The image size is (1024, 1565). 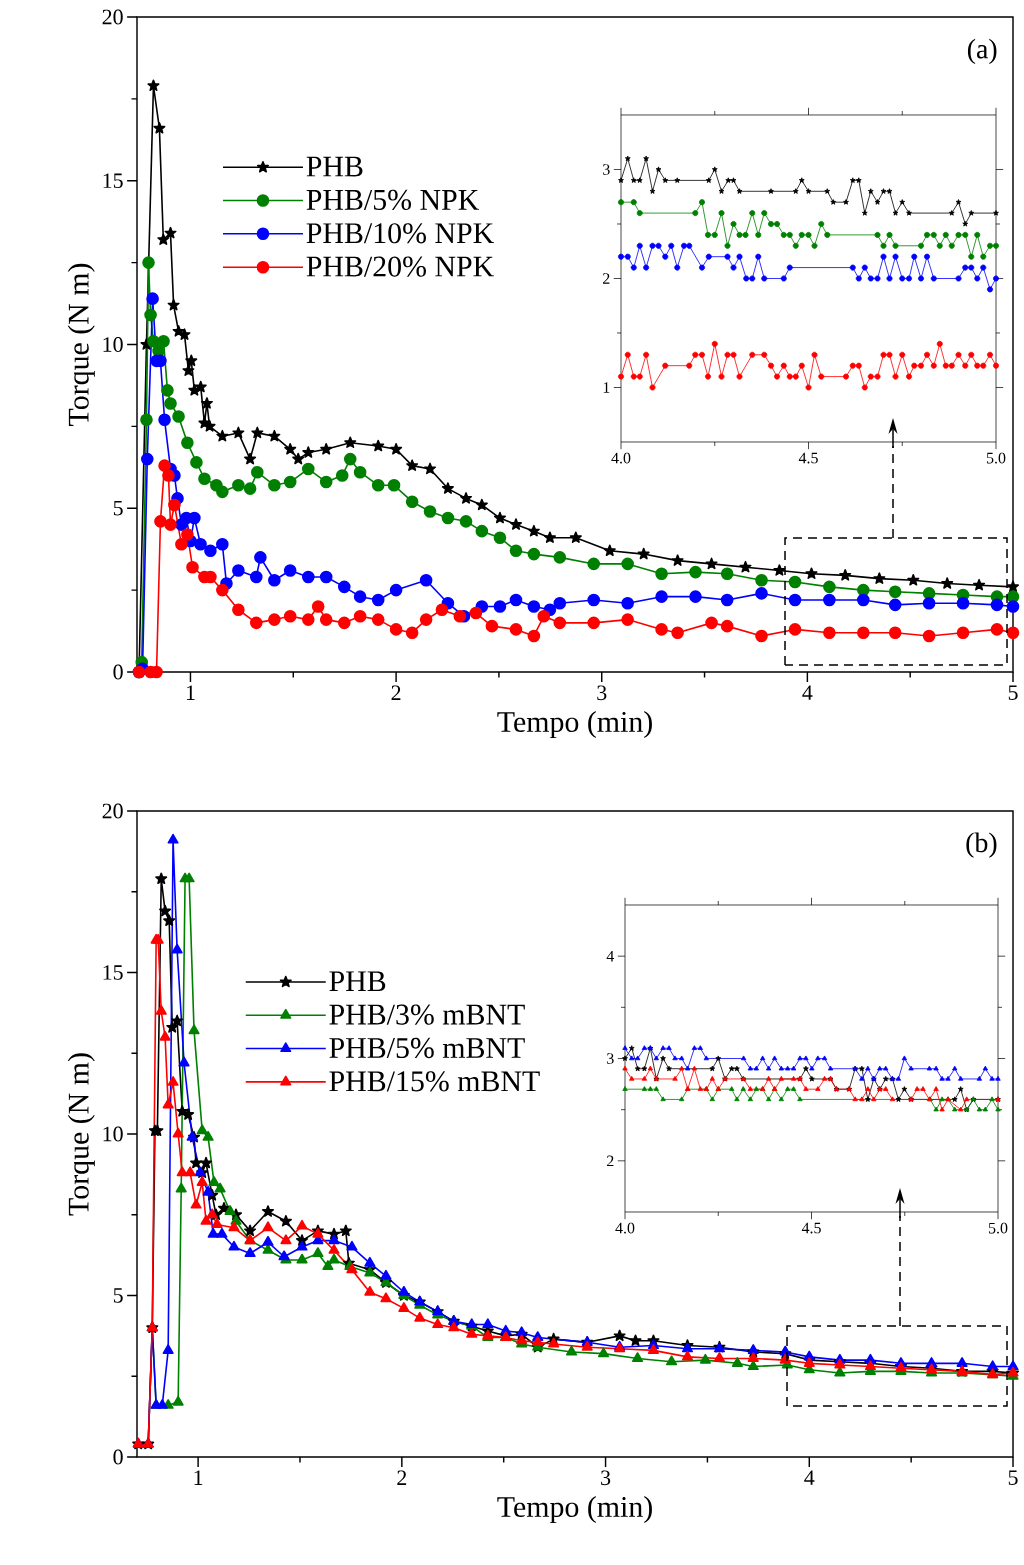 What do you see at coordinates (981, 845) in the screenshot?
I see `annotation: (b)` at bounding box center [981, 845].